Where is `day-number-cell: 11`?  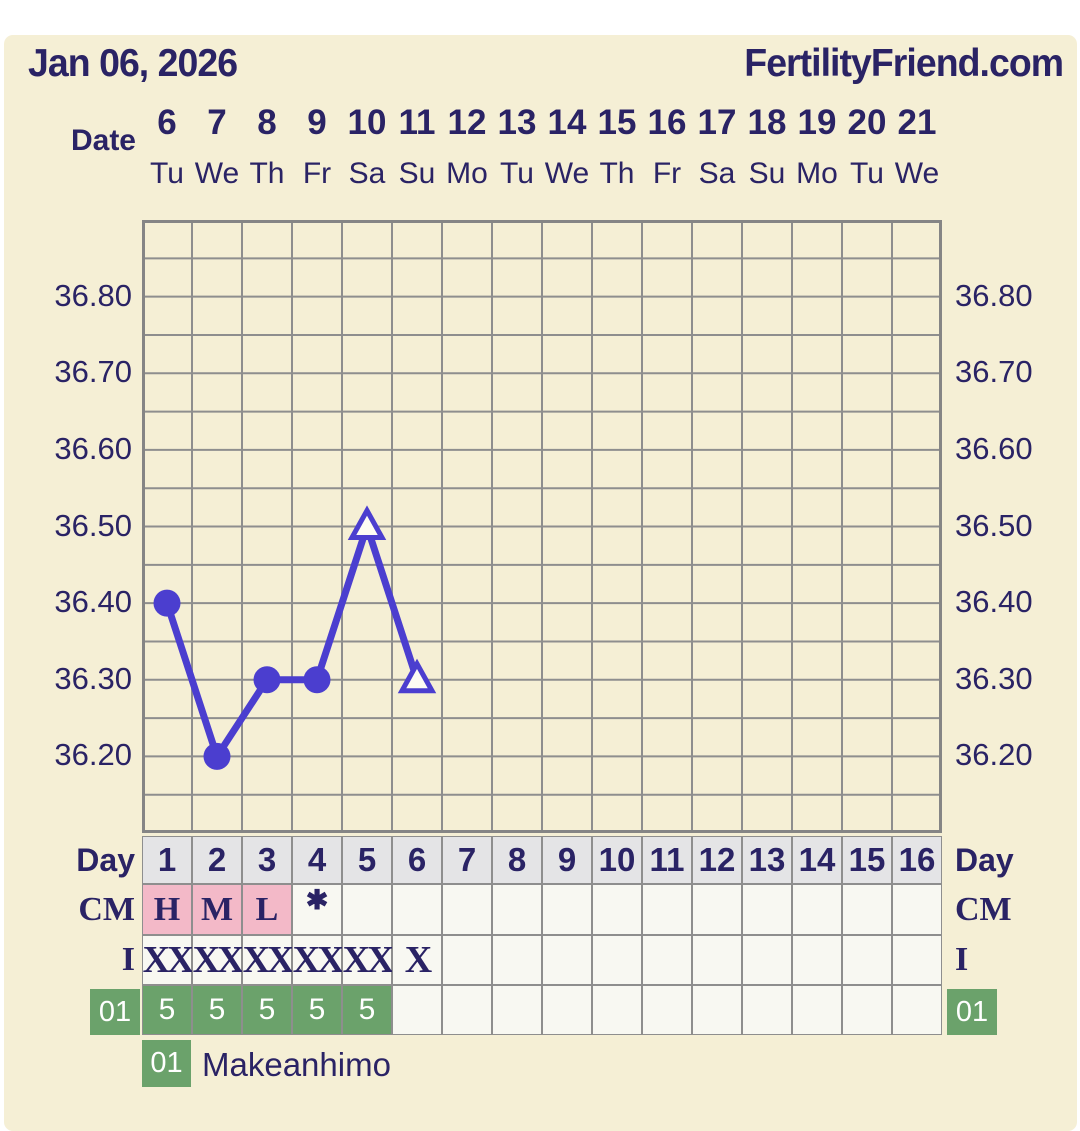 day-number-cell: 11 is located at coordinates (667, 860).